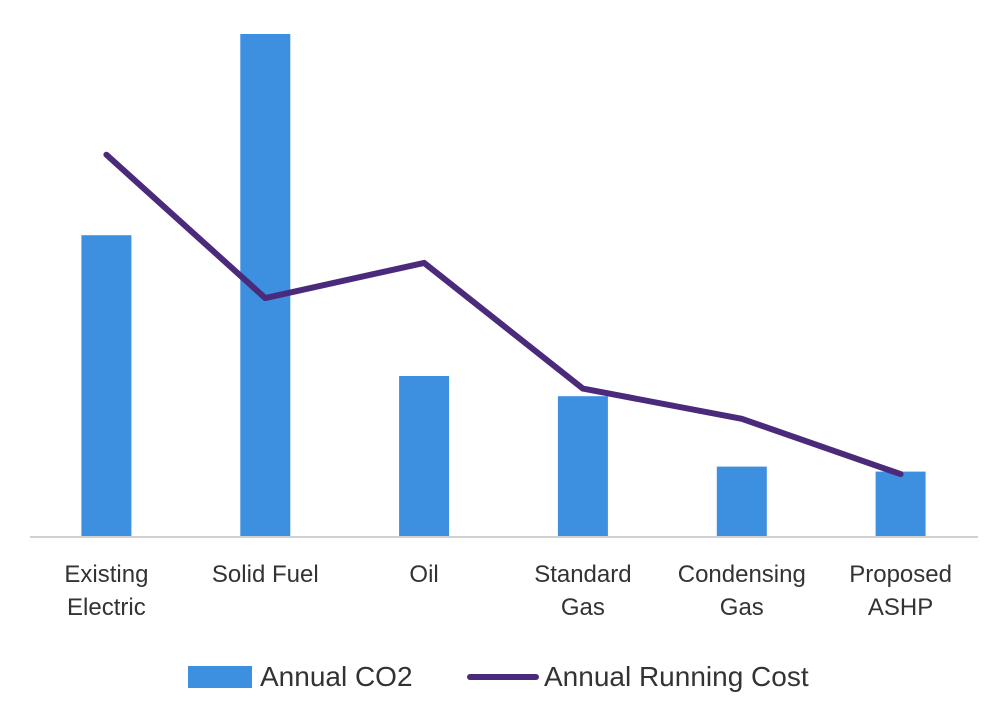 The image size is (1000, 725). What do you see at coordinates (900, 607) in the screenshot?
I see `x-tick-label-5-line-1: ASHP` at bounding box center [900, 607].